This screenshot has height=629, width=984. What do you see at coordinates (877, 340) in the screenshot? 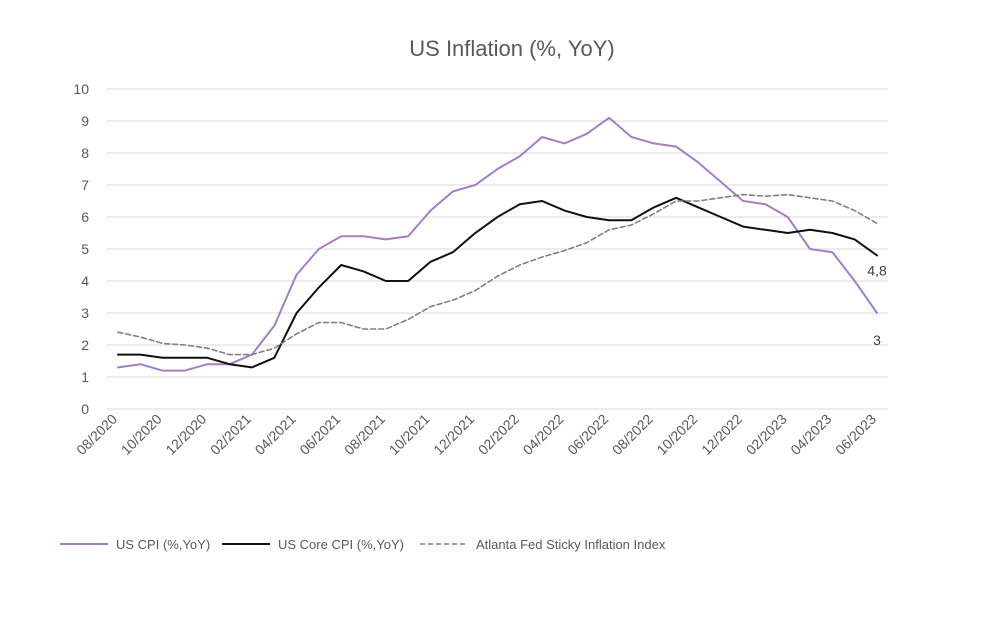
I see `data-label: 3` at bounding box center [877, 340].